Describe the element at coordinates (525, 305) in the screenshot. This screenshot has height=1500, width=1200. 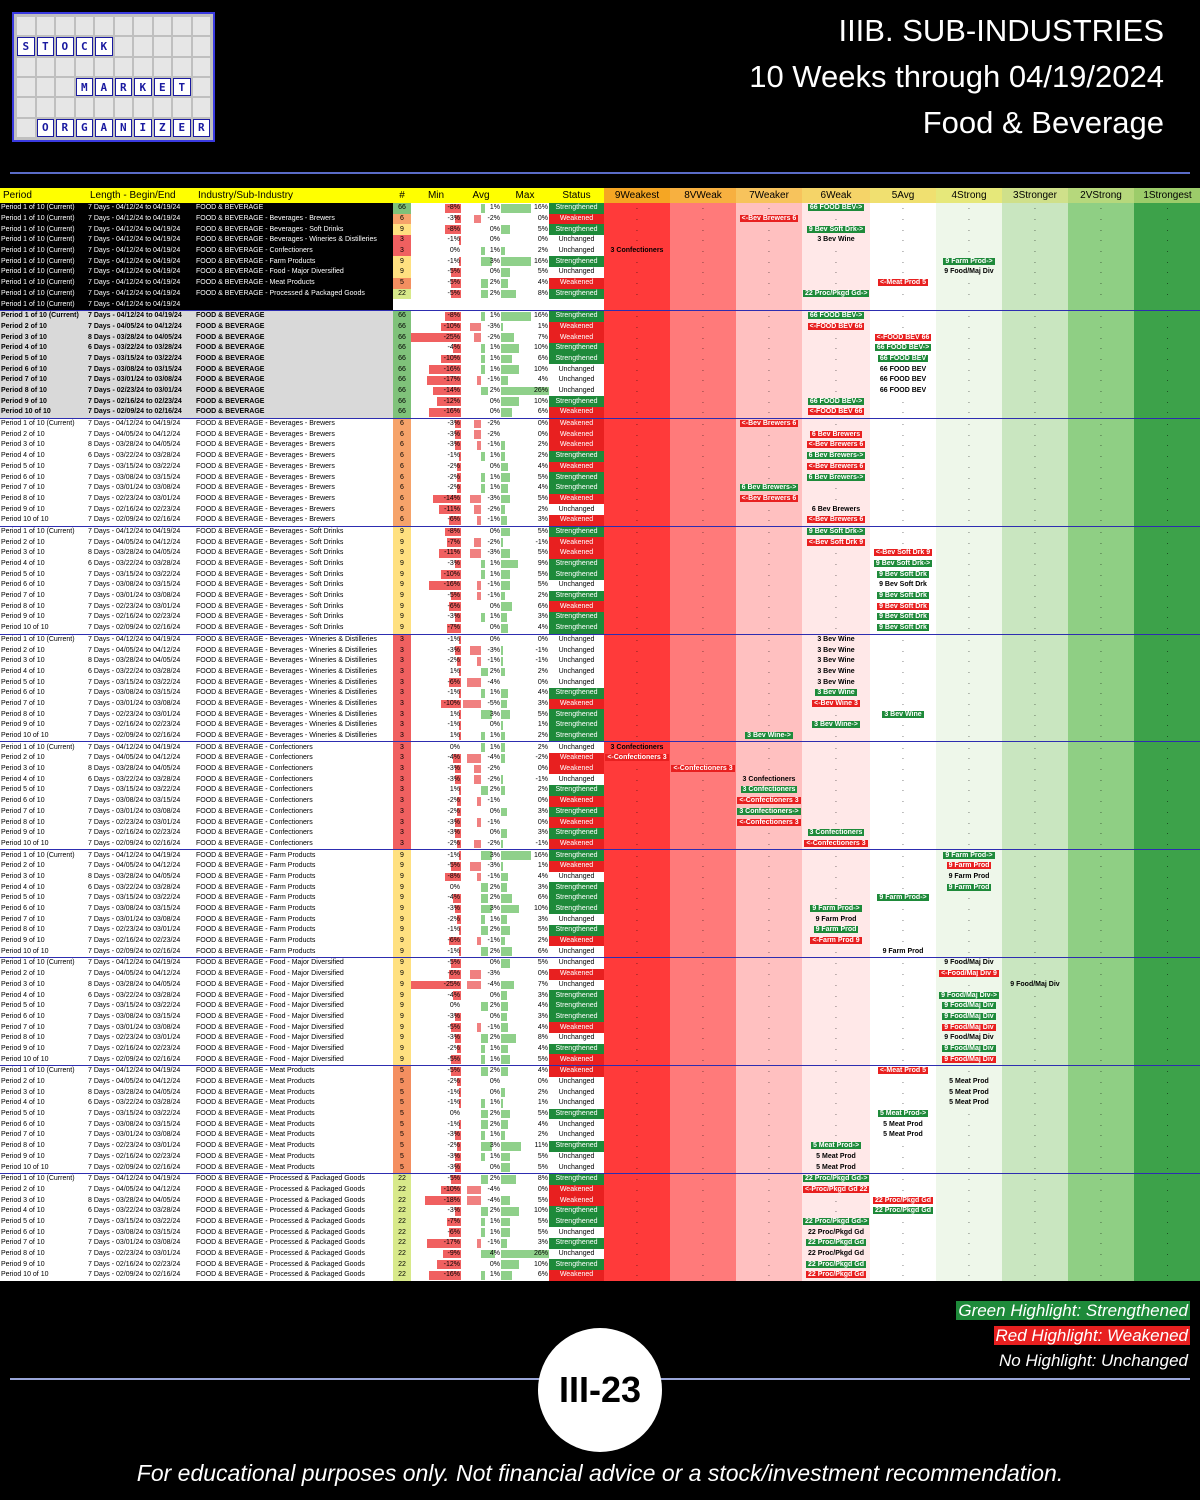
I see `max-cell` at that location.